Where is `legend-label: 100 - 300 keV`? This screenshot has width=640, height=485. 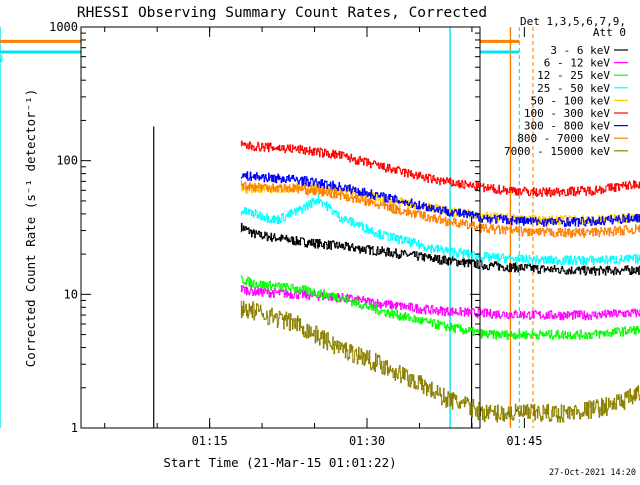 legend-label: 100 - 300 keV is located at coordinates (567, 113).